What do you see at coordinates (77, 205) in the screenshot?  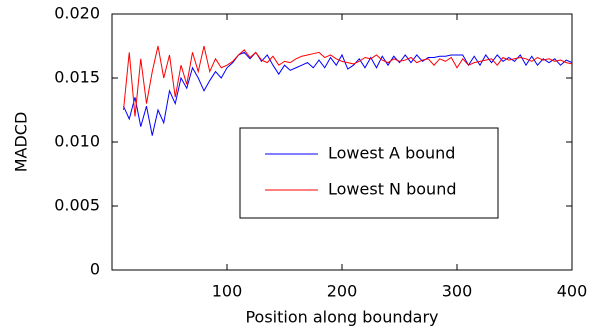 I see `y-tick-label: 0.005` at bounding box center [77, 205].